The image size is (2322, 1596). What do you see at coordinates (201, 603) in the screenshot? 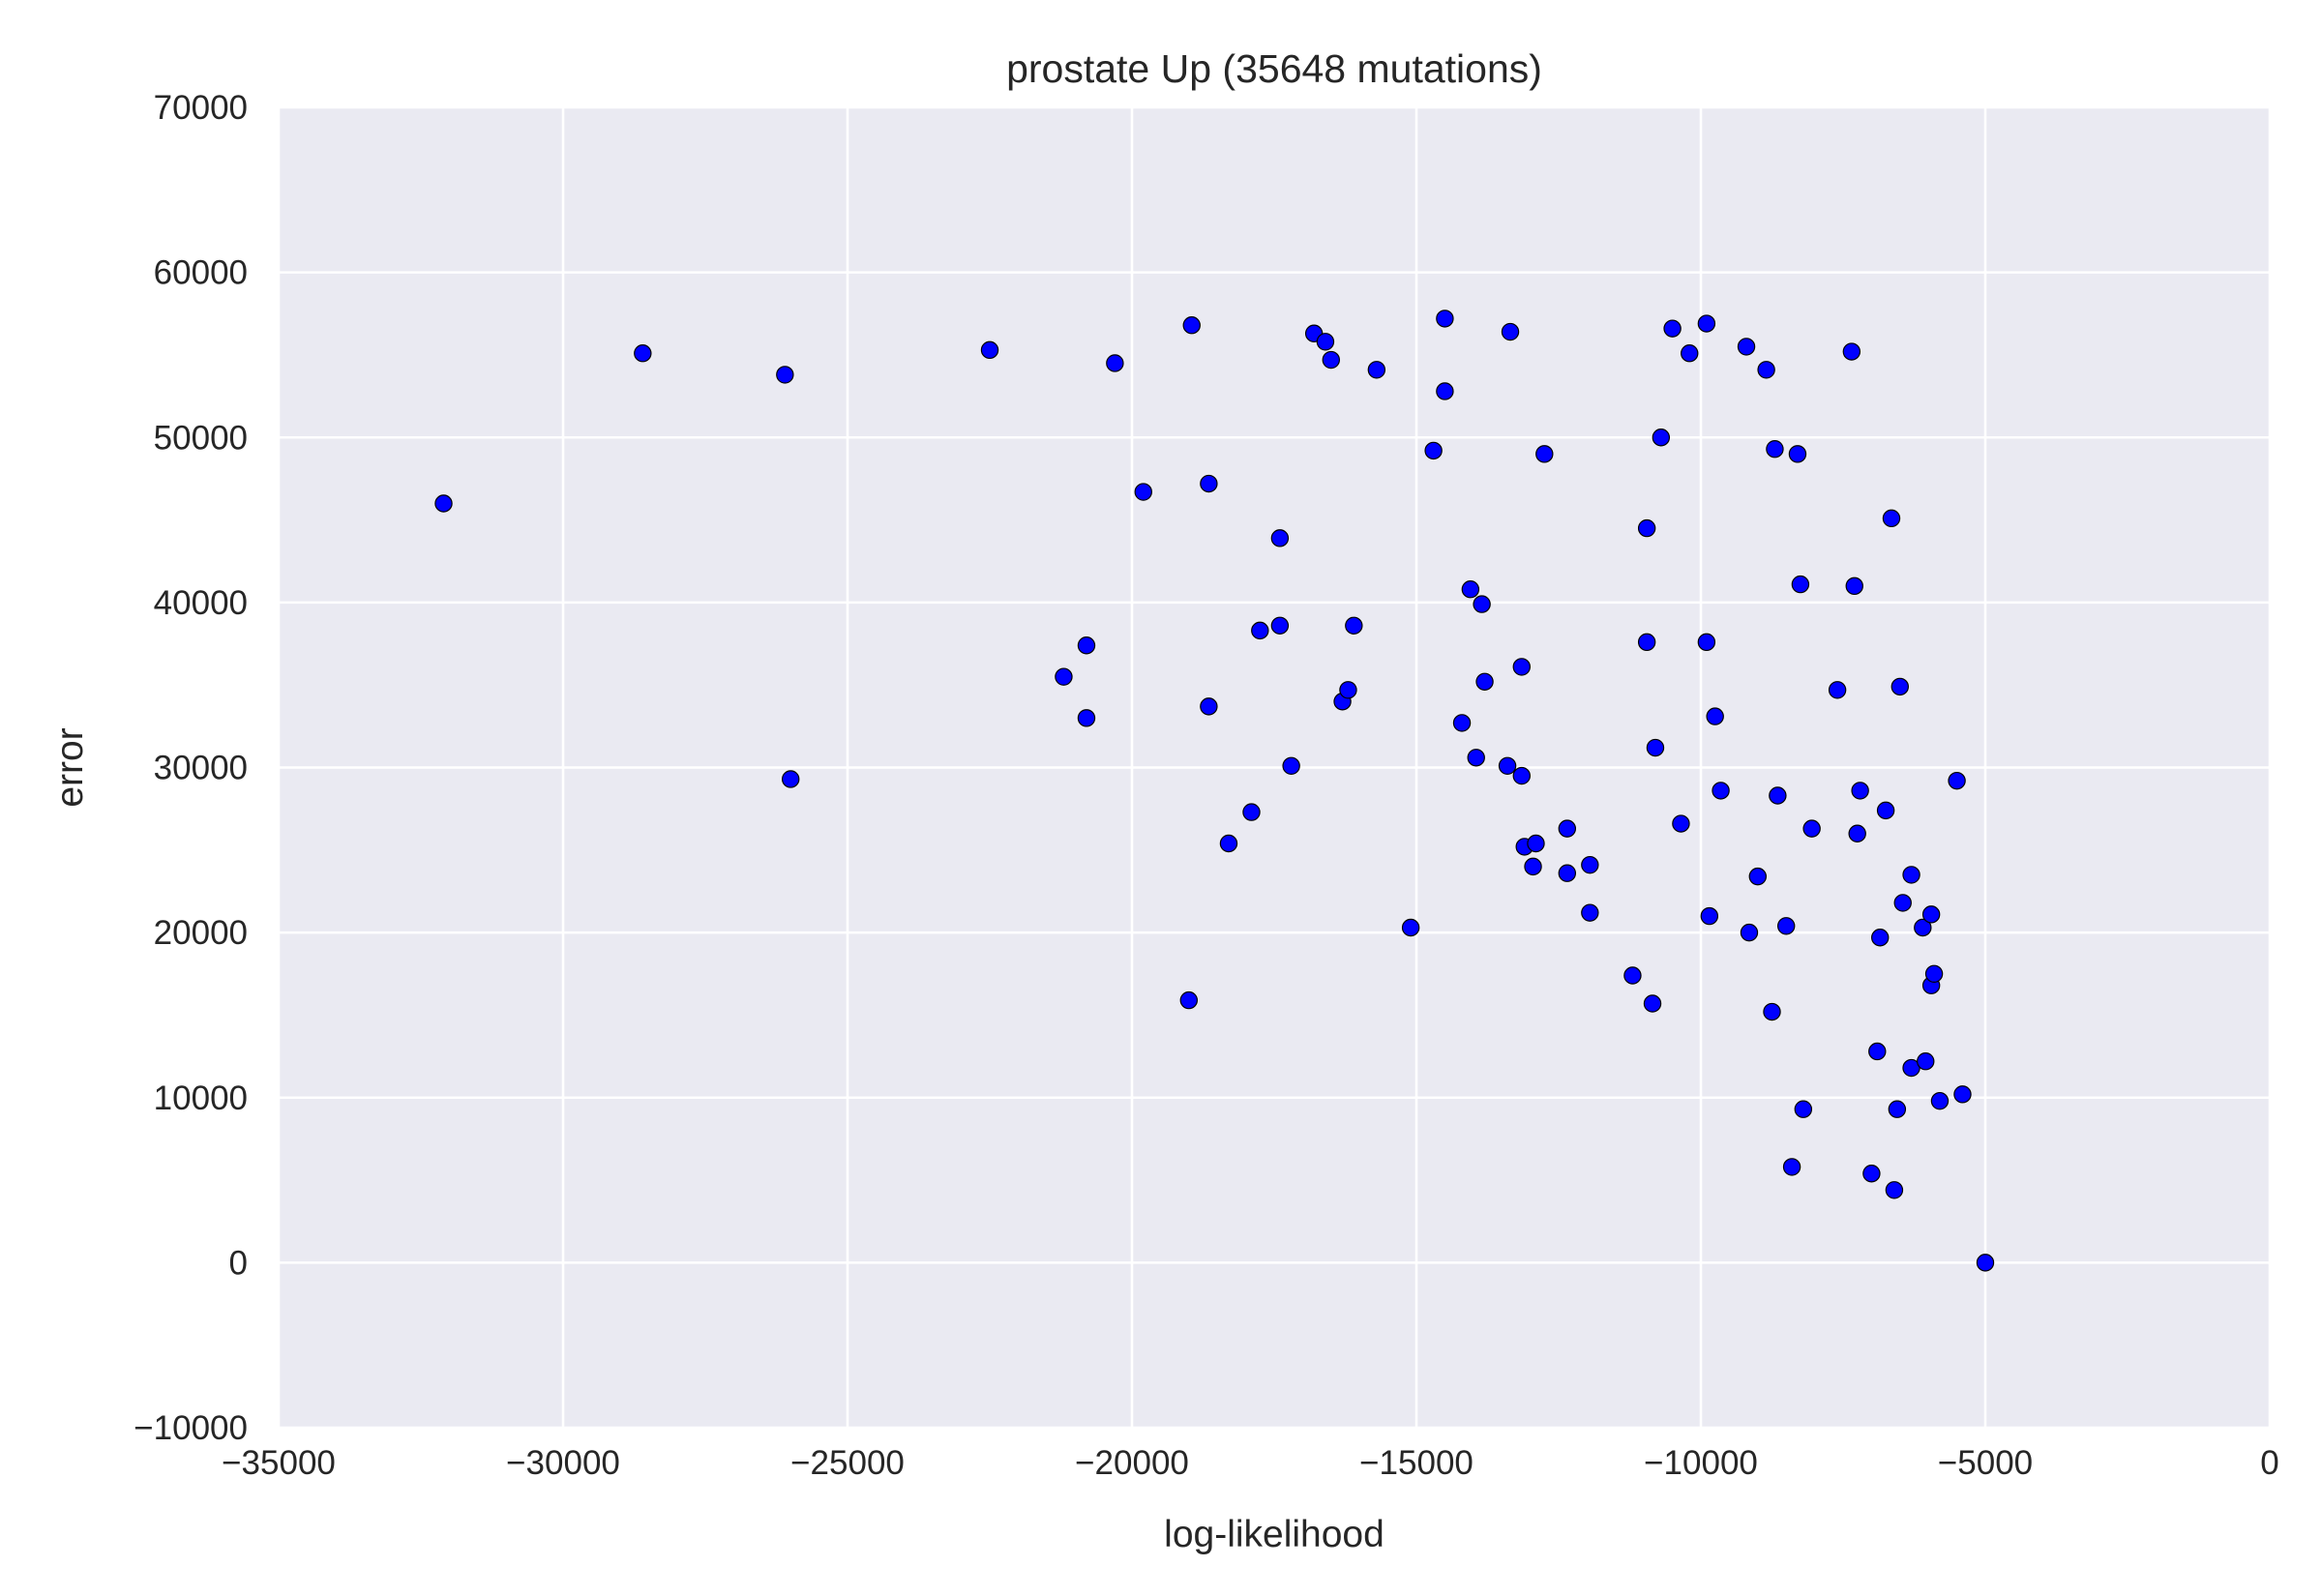
I see `y-tick-label: 40000` at bounding box center [201, 603].